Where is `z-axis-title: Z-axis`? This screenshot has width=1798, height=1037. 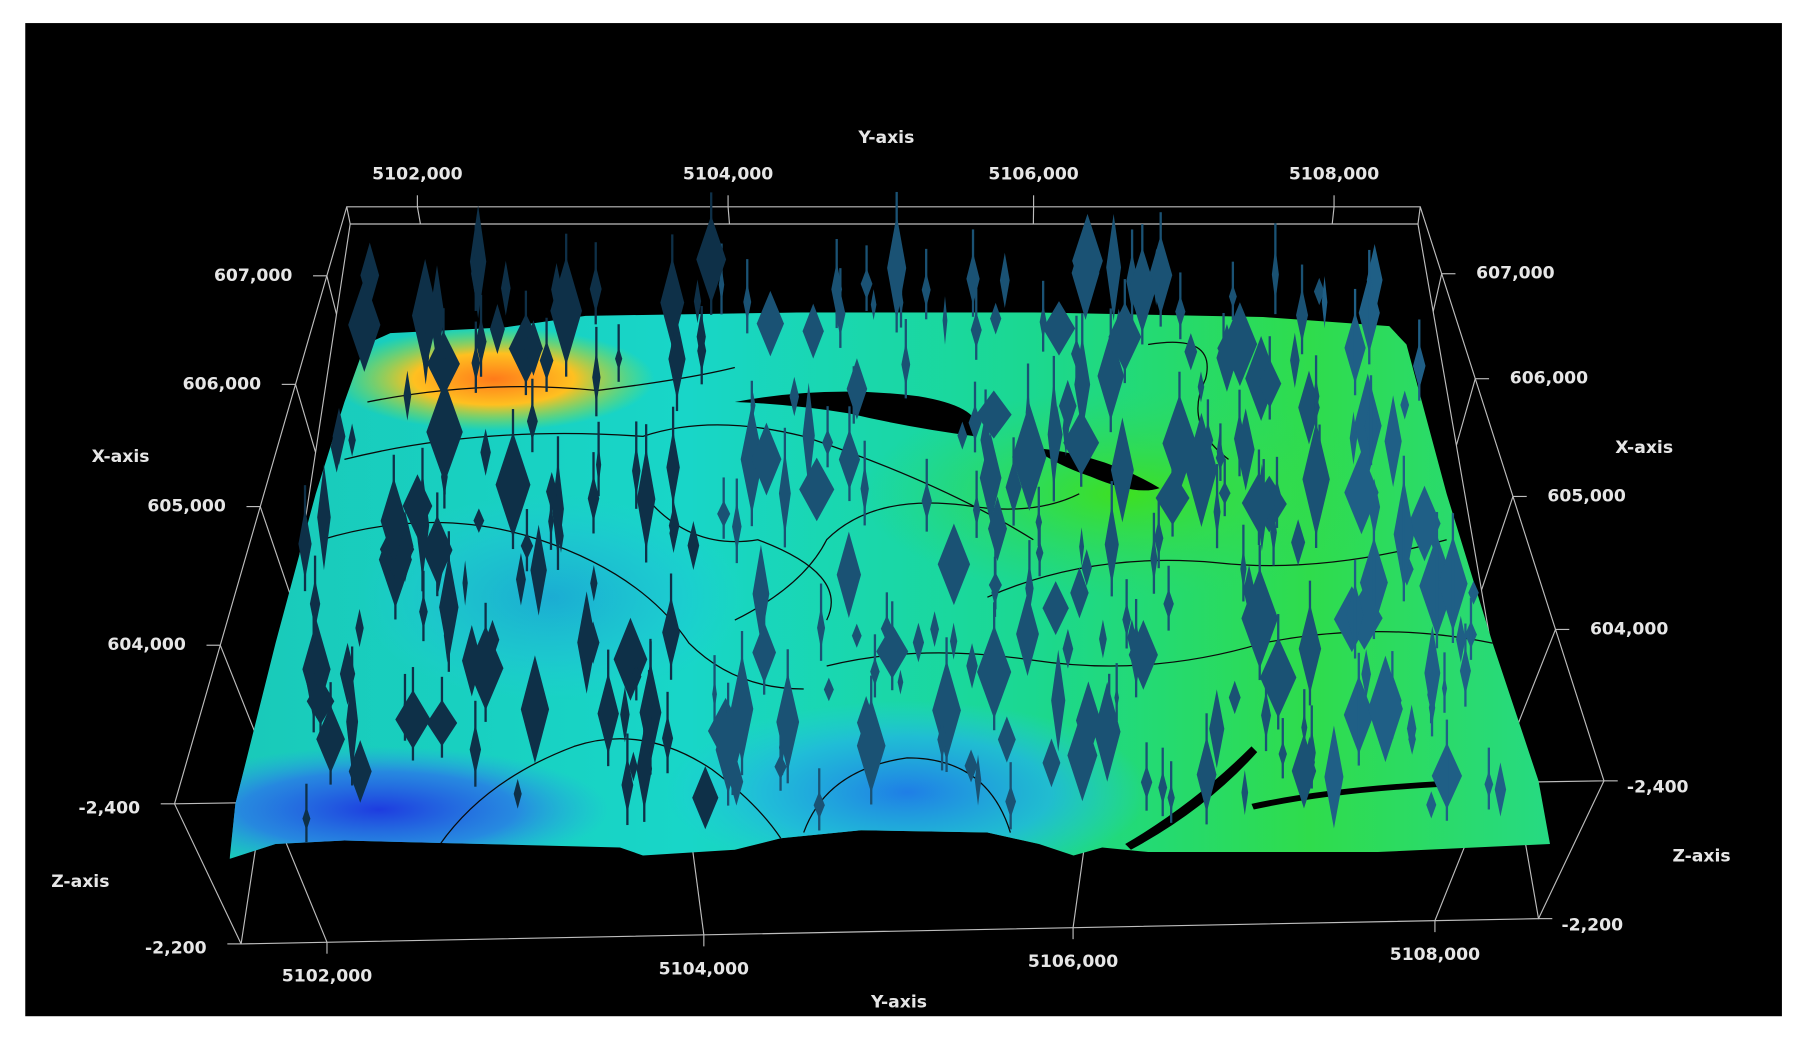
z-axis-title: Z-axis is located at coordinates (80, 882).